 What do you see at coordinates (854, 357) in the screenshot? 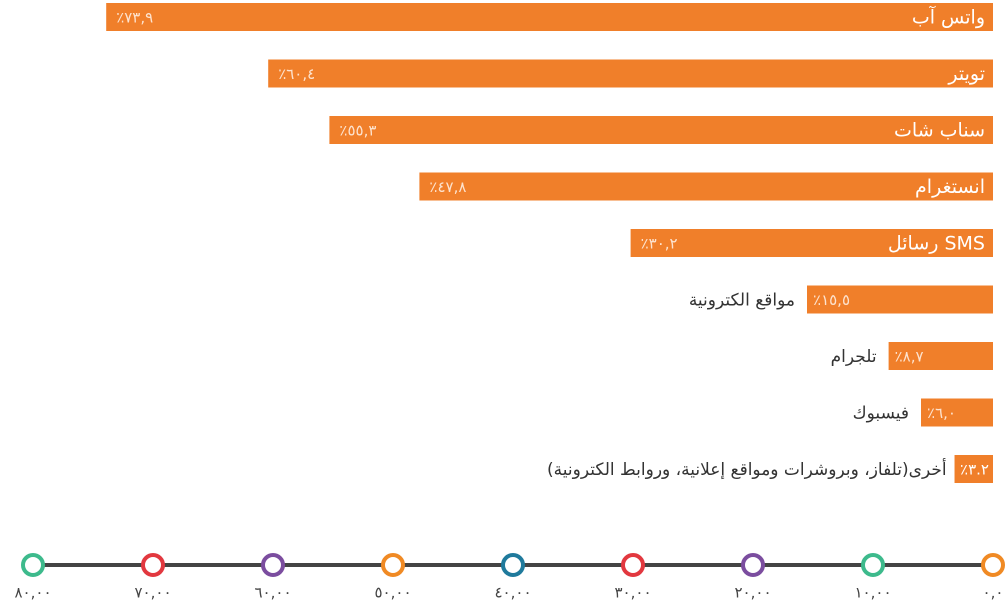
I see `category-label: تلجرام` at bounding box center [854, 357].